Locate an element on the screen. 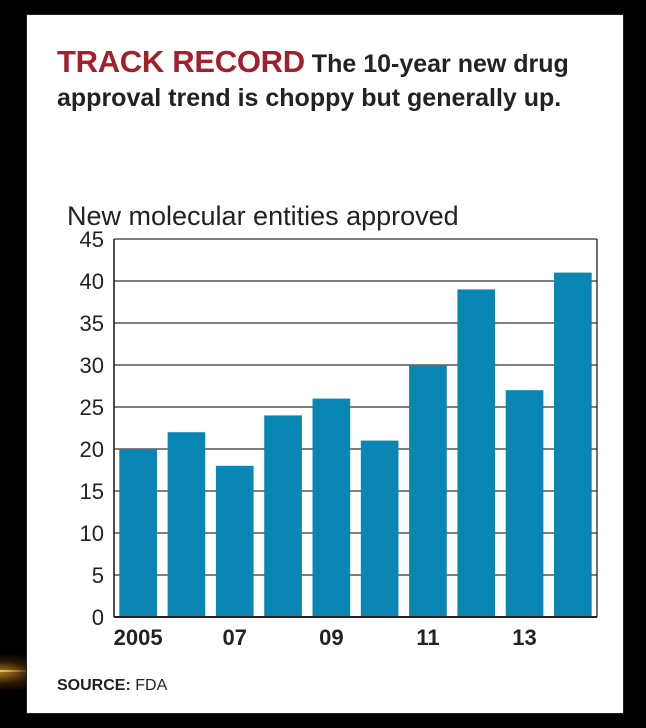 This screenshot has height=728, width=646. background-glow-line is located at coordinates (15, 671).